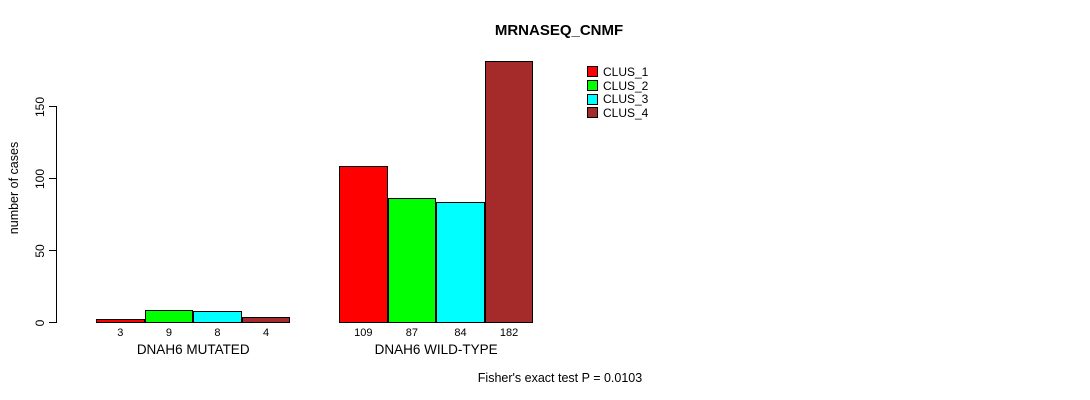 The image size is (1090, 400). Describe the element at coordinates (14, 188) in the screenshot. I see `y-axis-title: number of cases` at that location.